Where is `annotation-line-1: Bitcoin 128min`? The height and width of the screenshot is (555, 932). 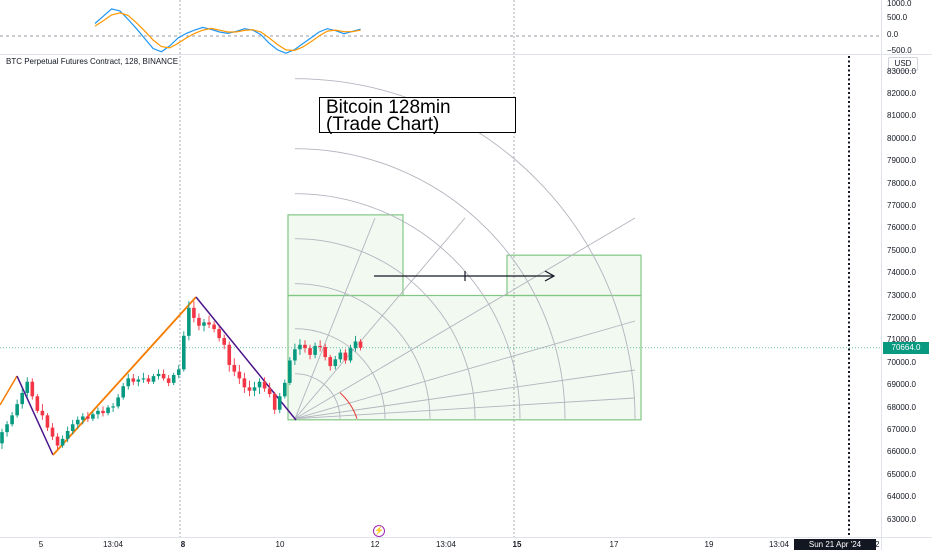
annotation-line-1: Bitcoin 128min is located at coordinates (388, 107).